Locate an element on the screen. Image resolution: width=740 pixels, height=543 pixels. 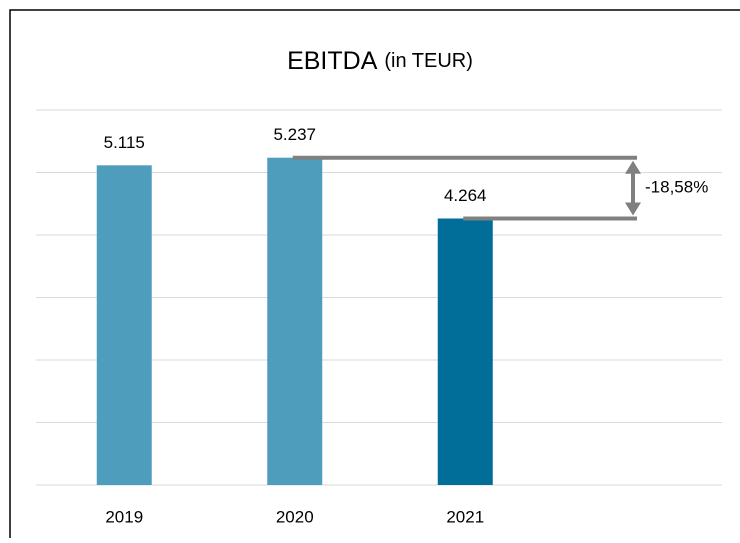
x-tick-label: 2019 is located at coordinates (124, 516).